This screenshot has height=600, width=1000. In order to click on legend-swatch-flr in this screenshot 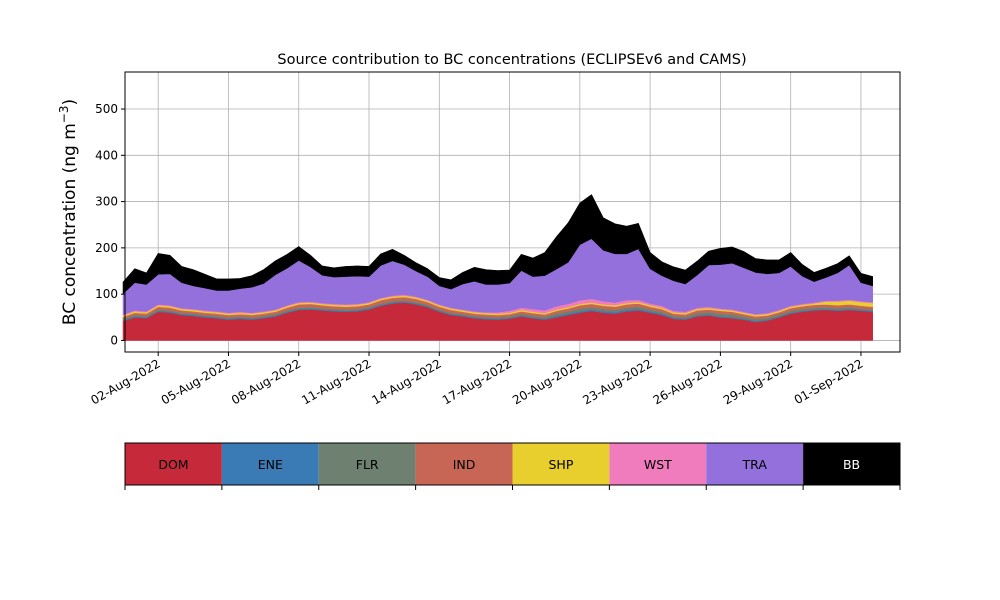, I will do `click(367, 464)`.